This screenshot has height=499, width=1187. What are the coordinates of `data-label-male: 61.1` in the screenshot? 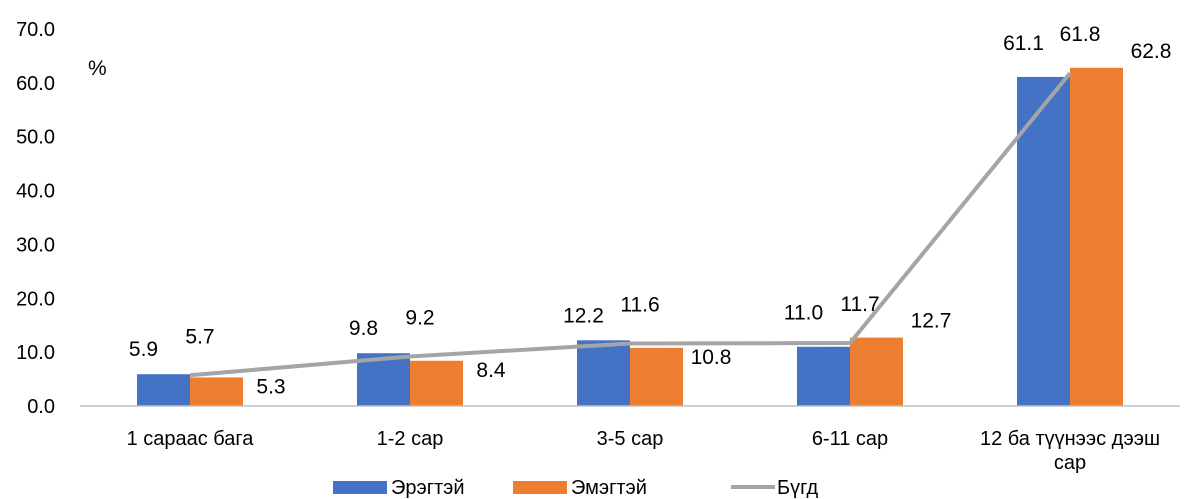 It's located at (1023, 43).